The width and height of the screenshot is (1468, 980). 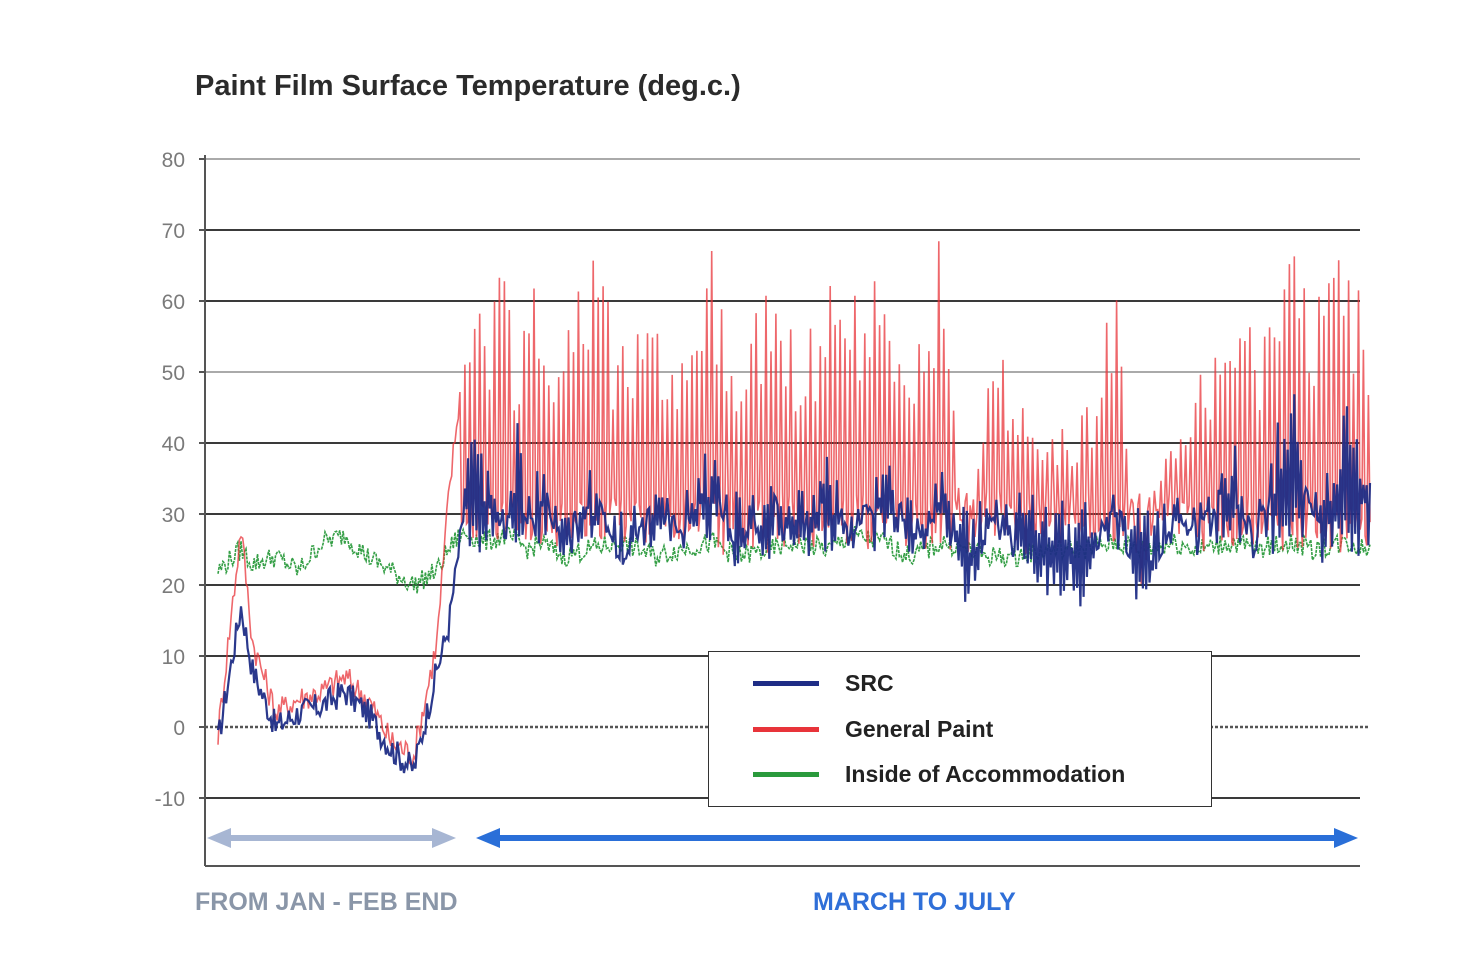 I want to click on legend-label-src: SRC, so click(x=869, y=682).